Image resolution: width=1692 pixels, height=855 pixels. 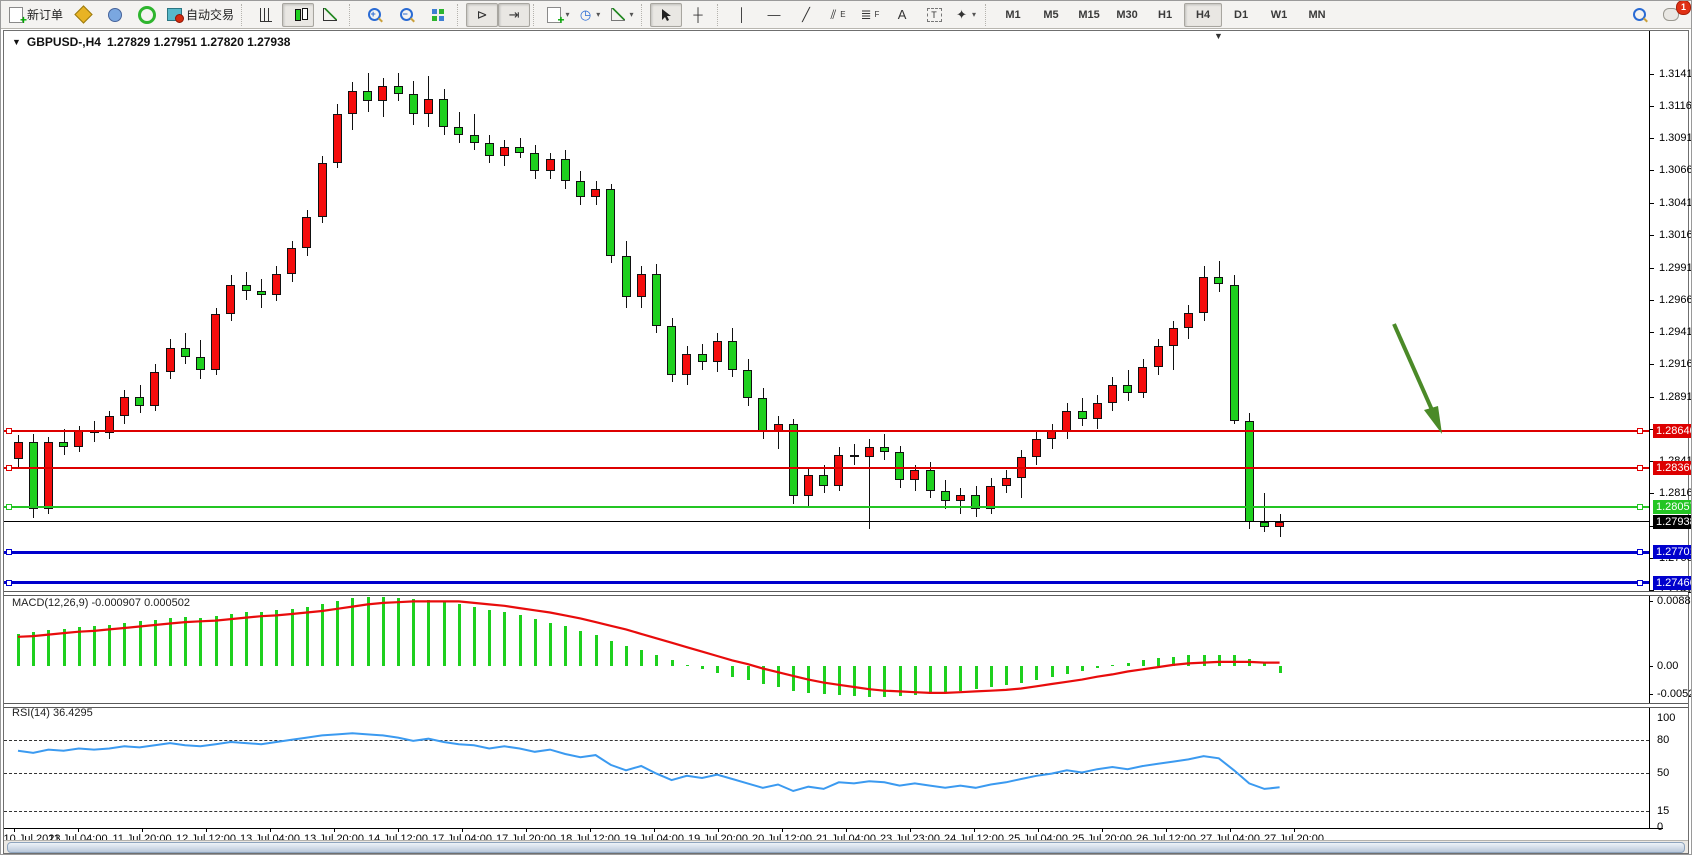 I want to click on fibonacci-tool-button: ≣ F, so click(x=870, y=15).